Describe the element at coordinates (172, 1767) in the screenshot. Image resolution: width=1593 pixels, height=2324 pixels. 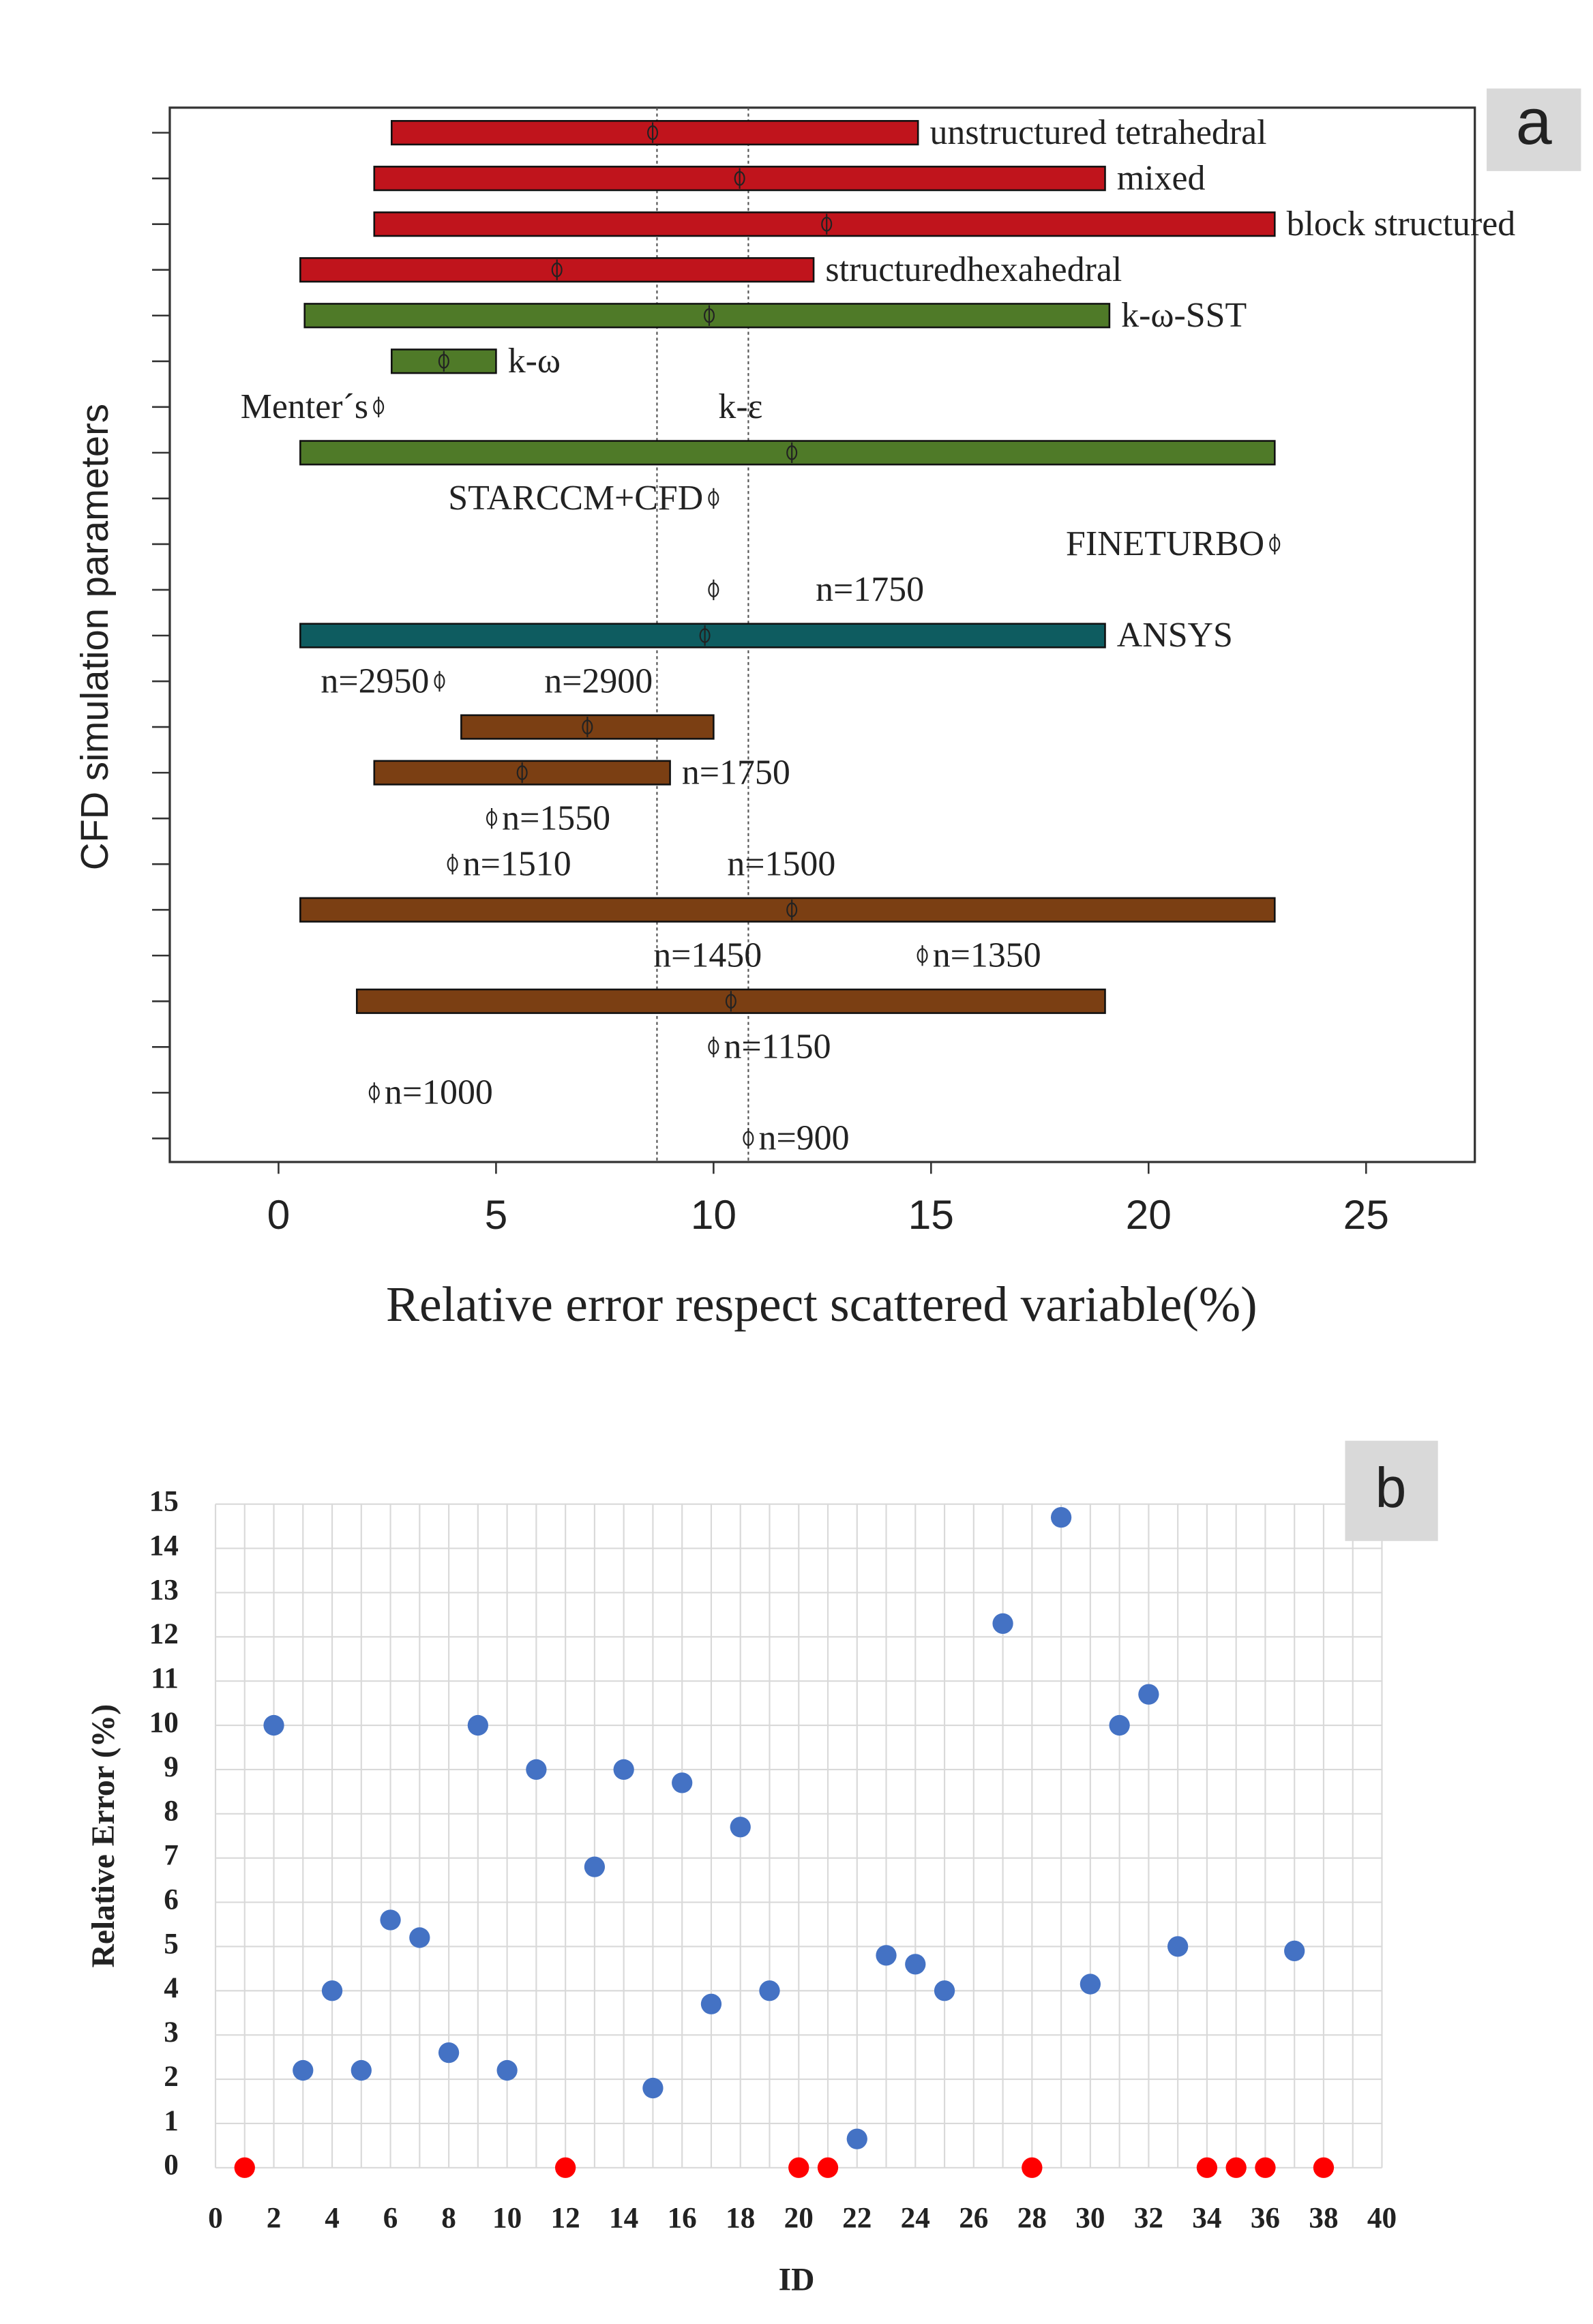
I see `y-tick-label: 9` at that location.